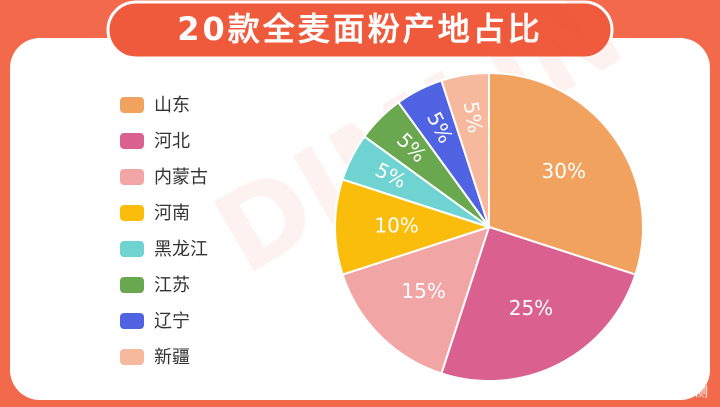 This screenshot has width=720, height=407. What do you see at coordinates (181, 177) in the screenshot?
I see `legend-label: 内蒙古` at bounding box center [181, 177].